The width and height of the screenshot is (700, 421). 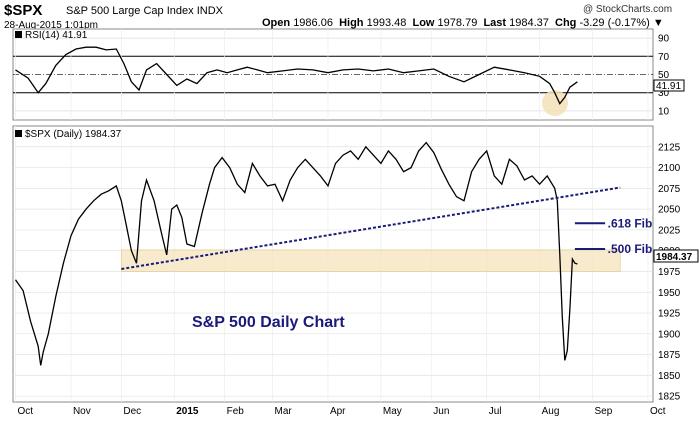 I want to click on last-price-badge: 1984.37, so click(x=676, y=256).